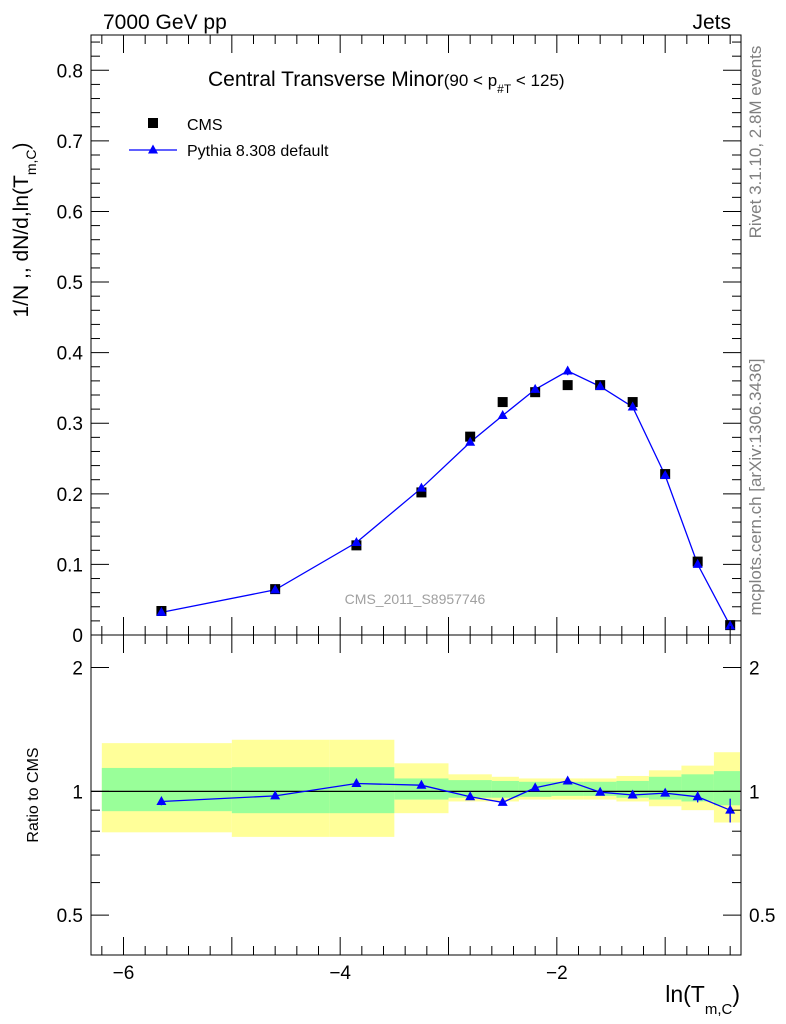  I want to click on xlabel: ln(Tm,C), so click(702, 999).